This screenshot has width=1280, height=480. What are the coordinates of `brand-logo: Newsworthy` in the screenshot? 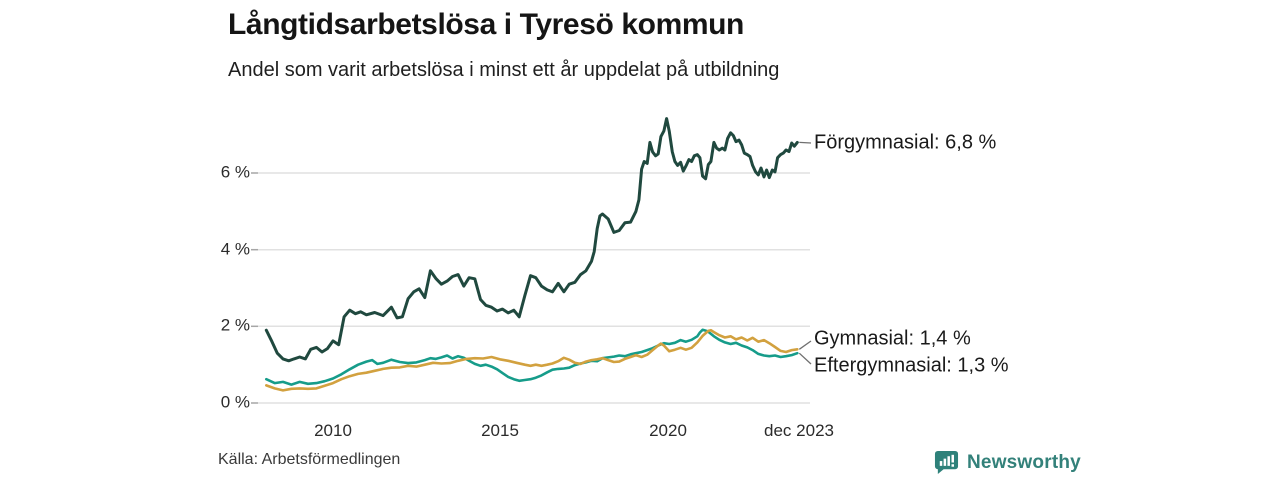 It's located at (1007, 462).